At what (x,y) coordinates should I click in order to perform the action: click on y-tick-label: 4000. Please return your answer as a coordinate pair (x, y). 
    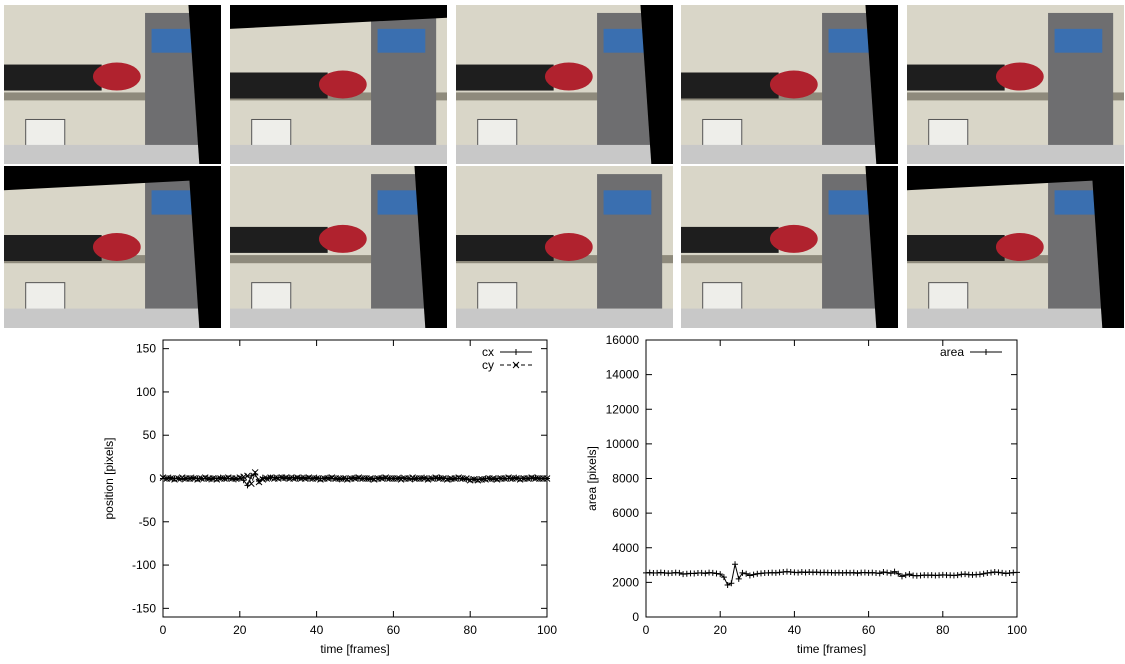
    Looking at the image, I should click on (625, 548).